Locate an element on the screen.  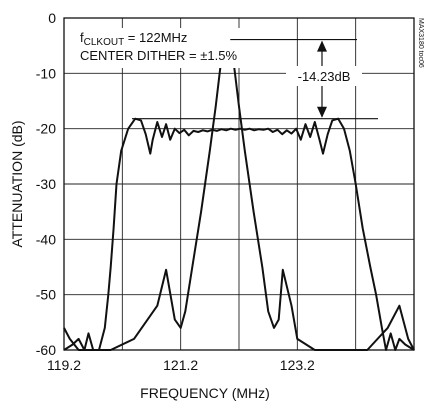
clkout-annotation: fCLKOUT = 122MHz is located at coordinates (133, 39).